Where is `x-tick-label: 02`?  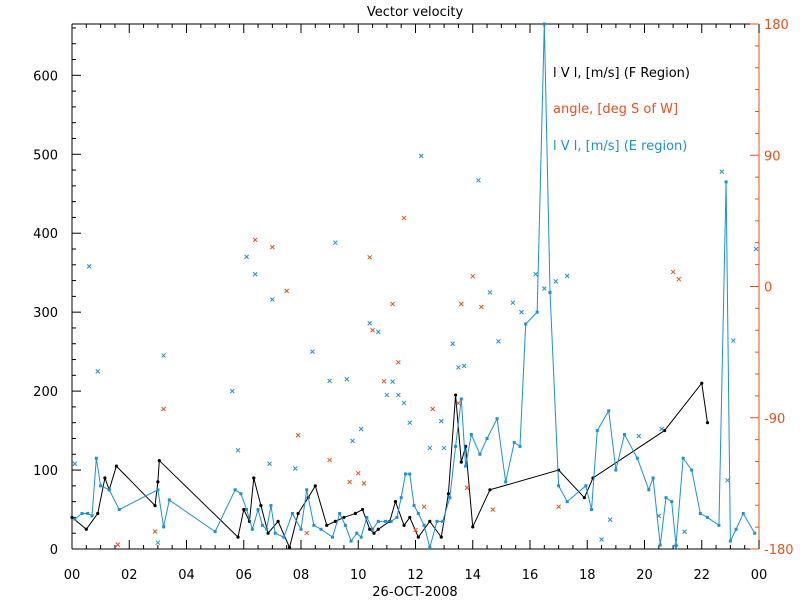
x-tick-label: 02 is located at coordinates (129, 575).